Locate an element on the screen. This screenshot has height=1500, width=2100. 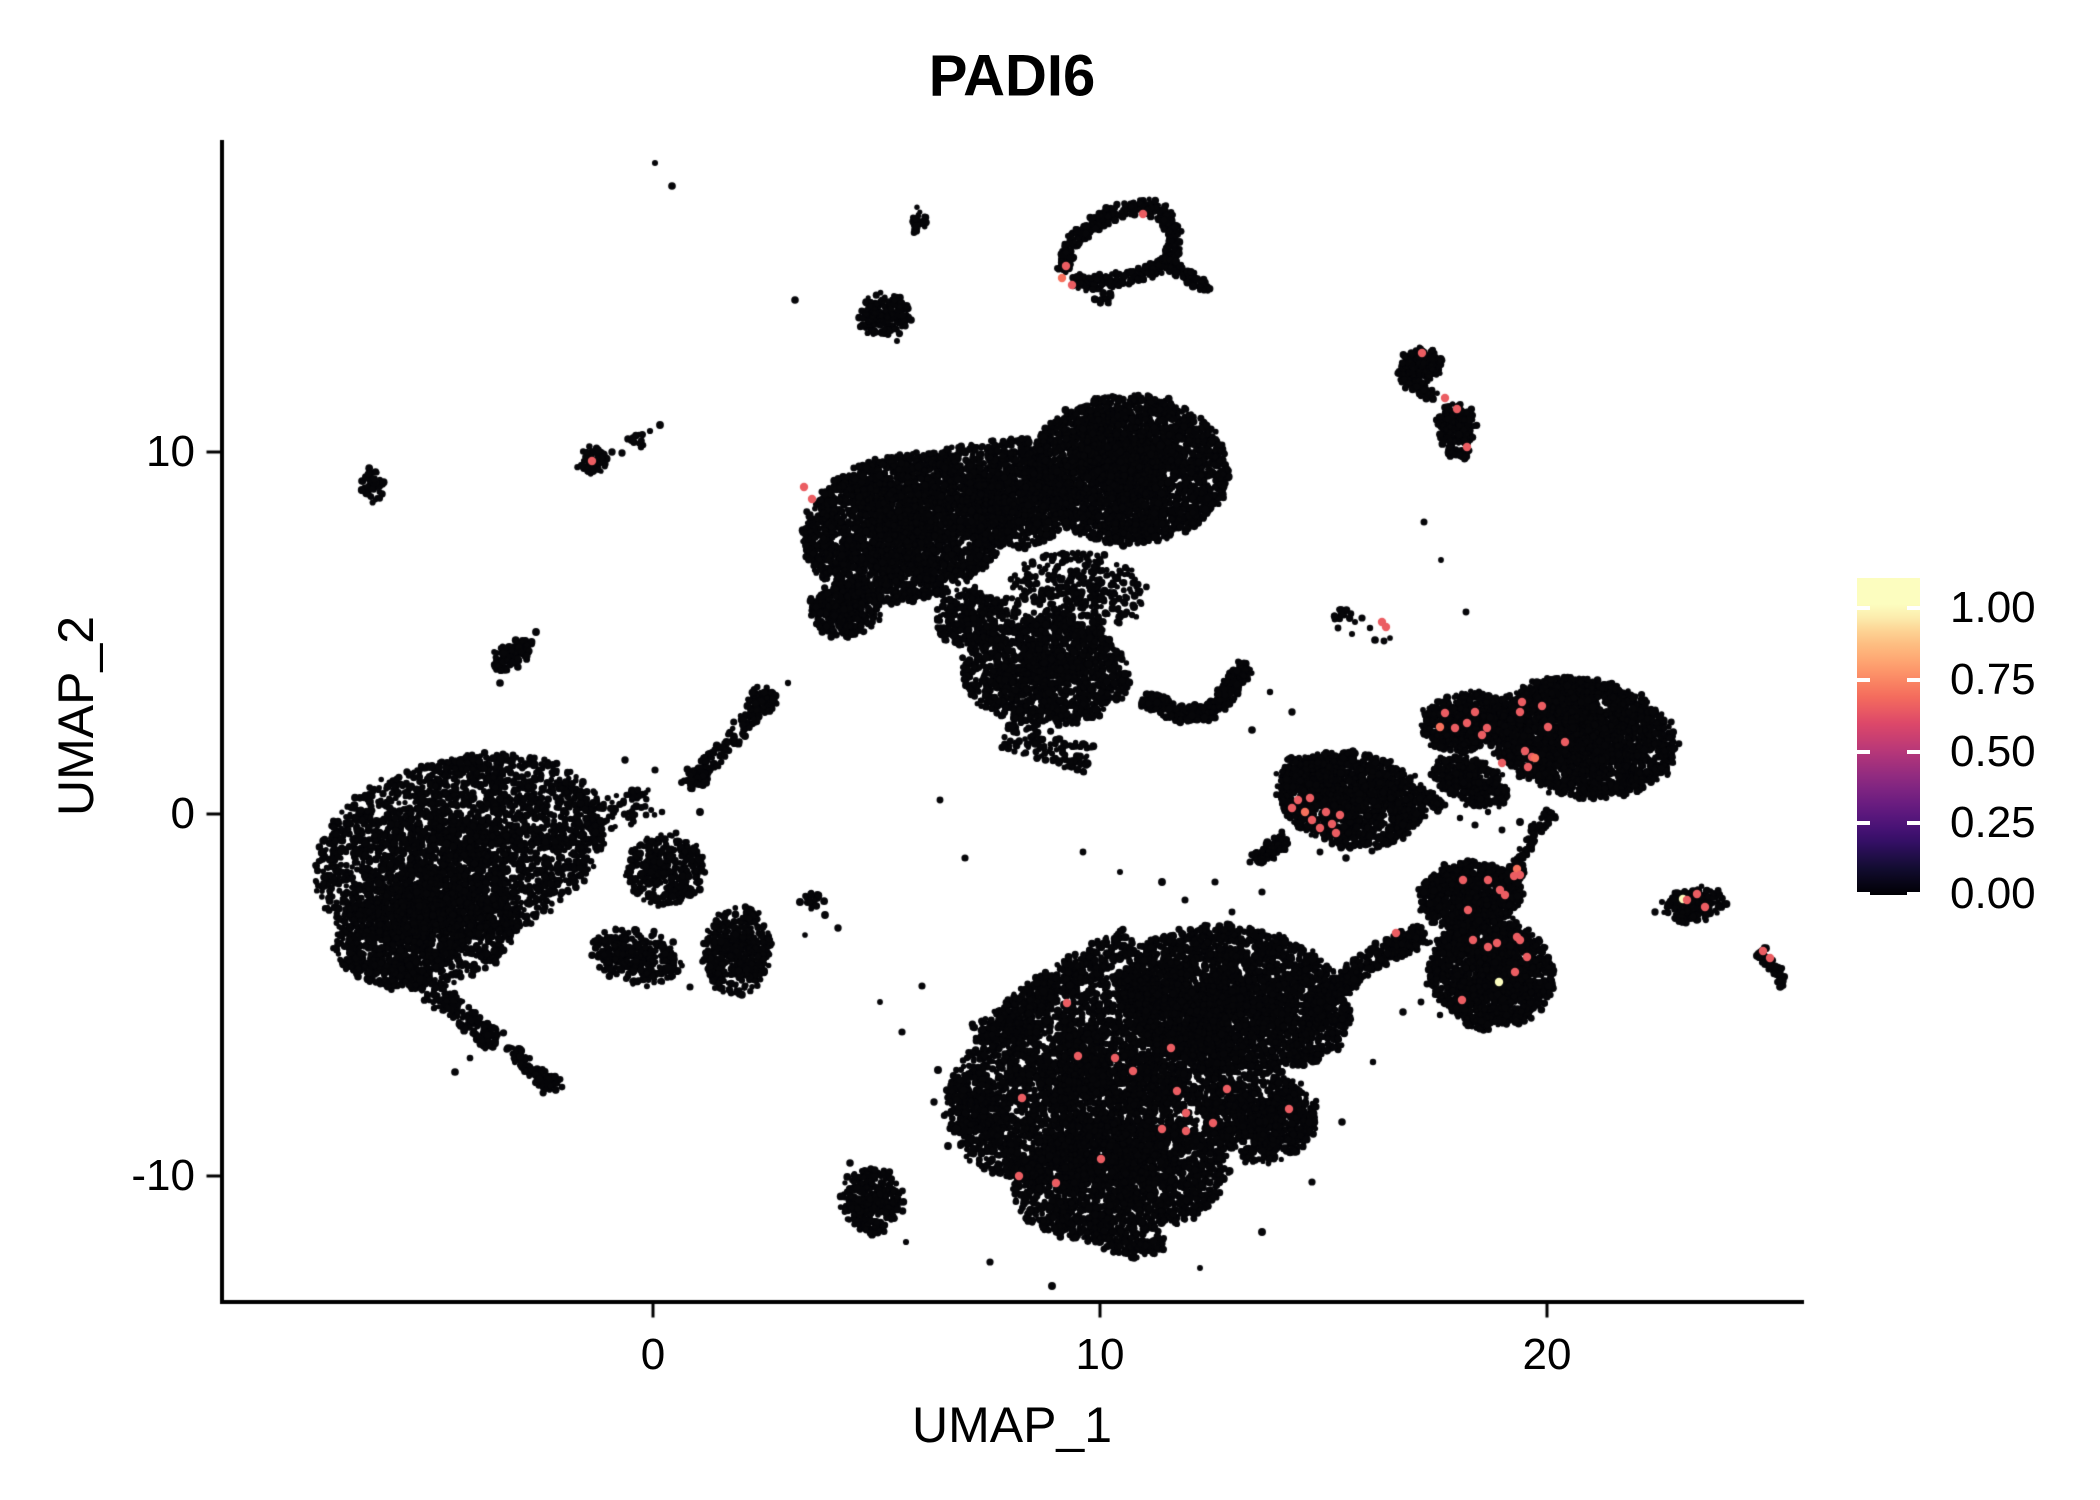
legend-label-0.00: 0.00 is located at coordinates (1993, 893).